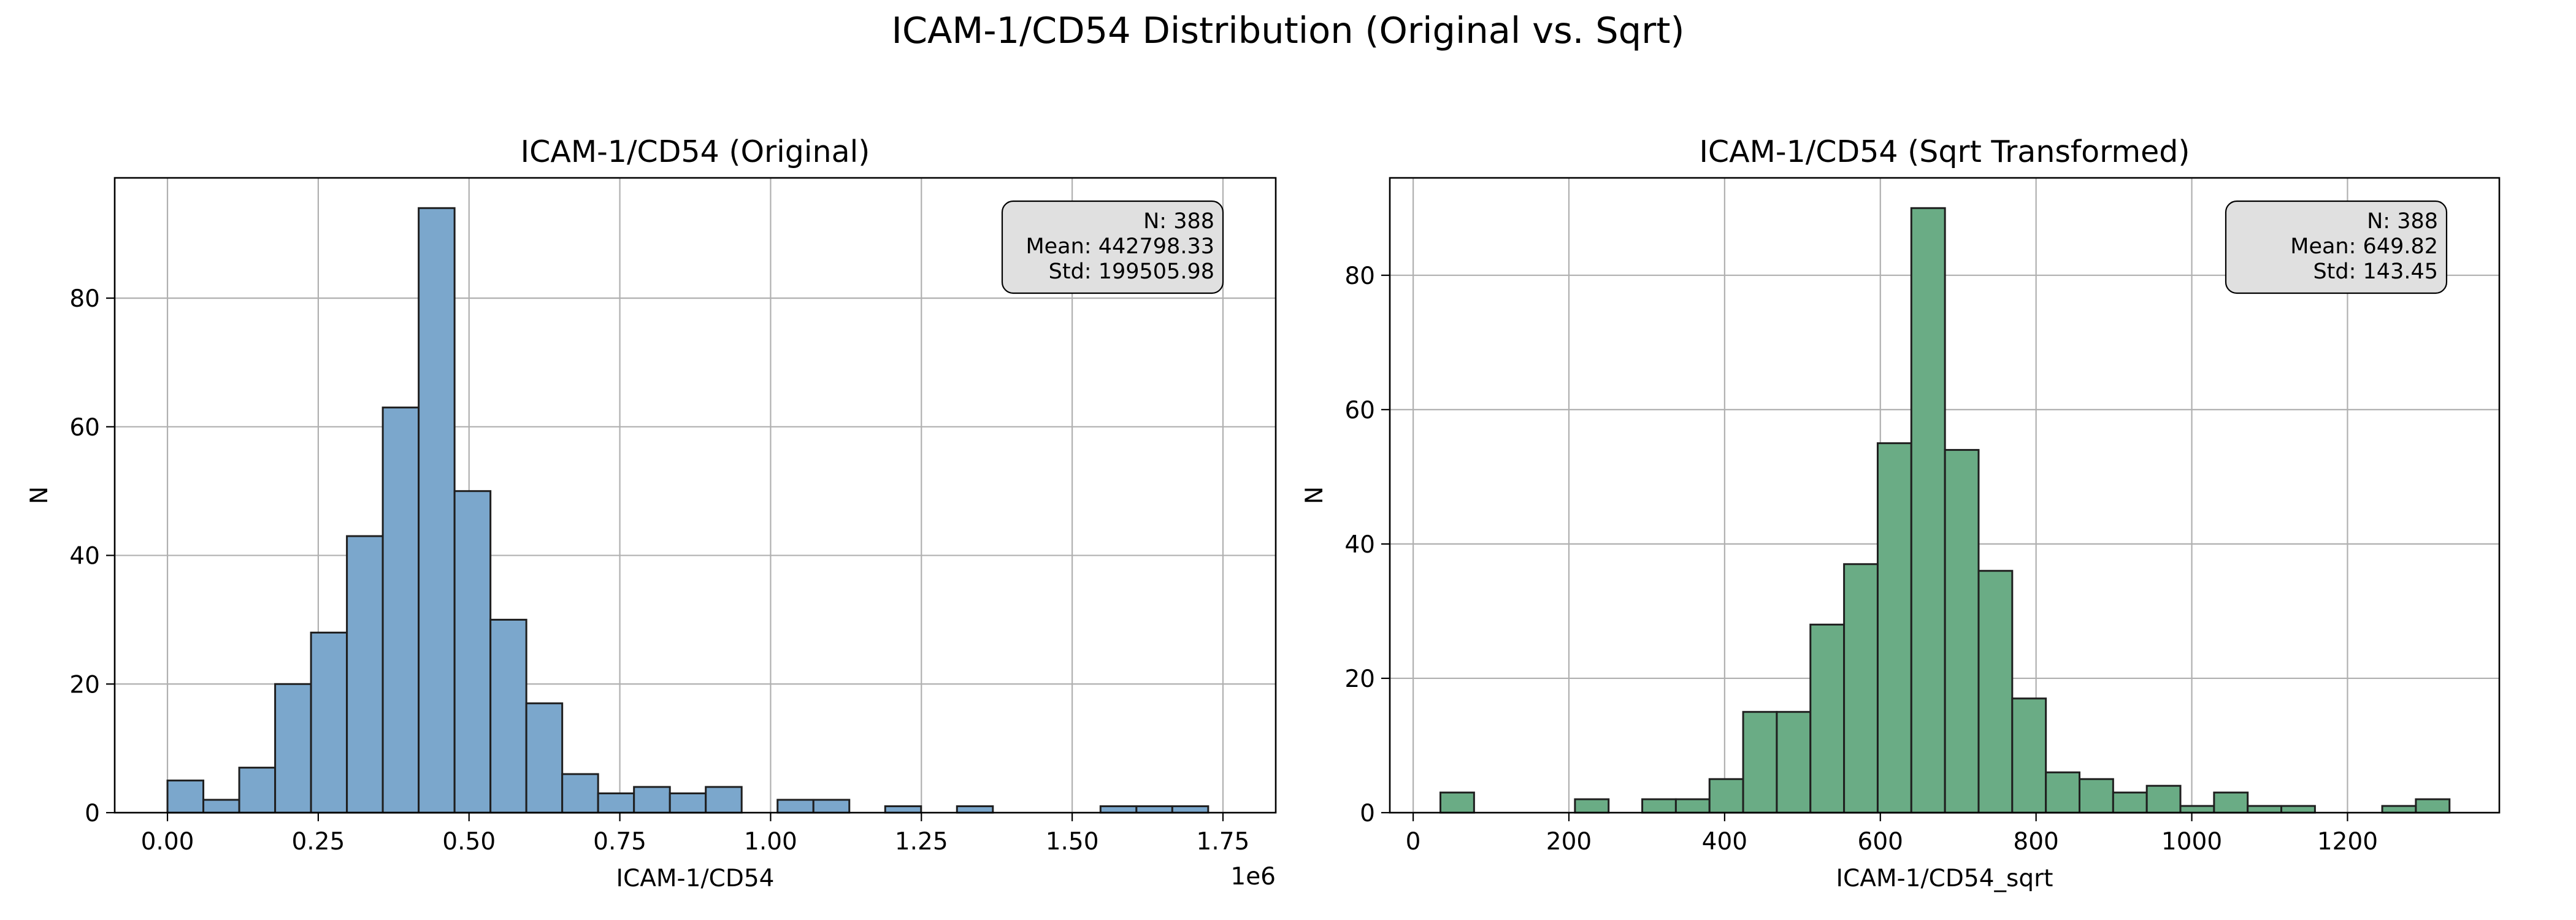 The width and height of the screenshot is (2576, 920). Describe the element at coordinates (1944, 151) in the screenshot. I see `axes-title: ICAM-1/CD54 (Sqrt Transformed)` at that location.